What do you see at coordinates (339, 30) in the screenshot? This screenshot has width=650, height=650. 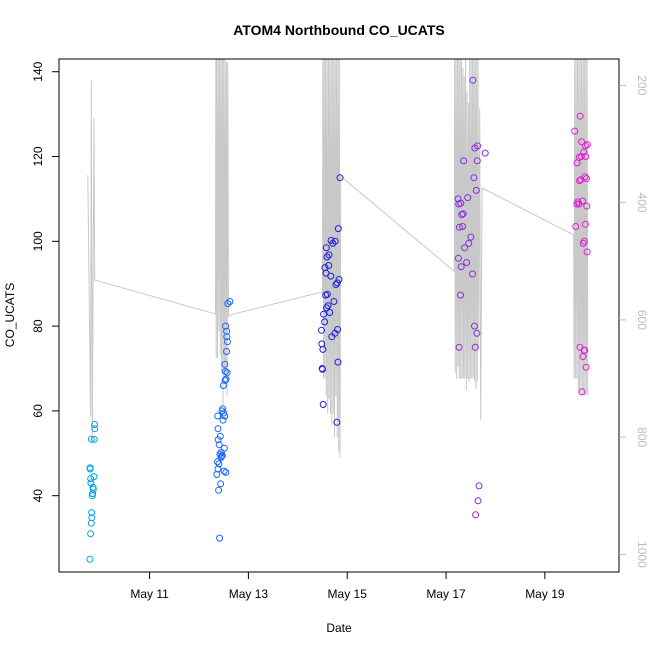 I see `chart-title: ATOM4 Northbound CO_UCATS` at bounding box center [339, 30].